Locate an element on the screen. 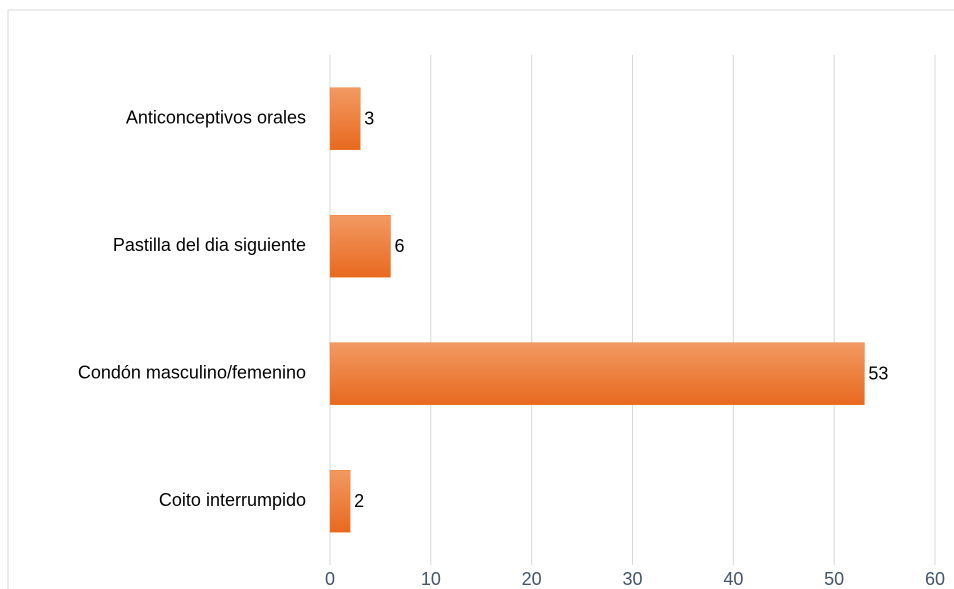 Image resolution: width=954 pixels, height=589 pixels. data-label: 2 is located at coordinates (359, 501).